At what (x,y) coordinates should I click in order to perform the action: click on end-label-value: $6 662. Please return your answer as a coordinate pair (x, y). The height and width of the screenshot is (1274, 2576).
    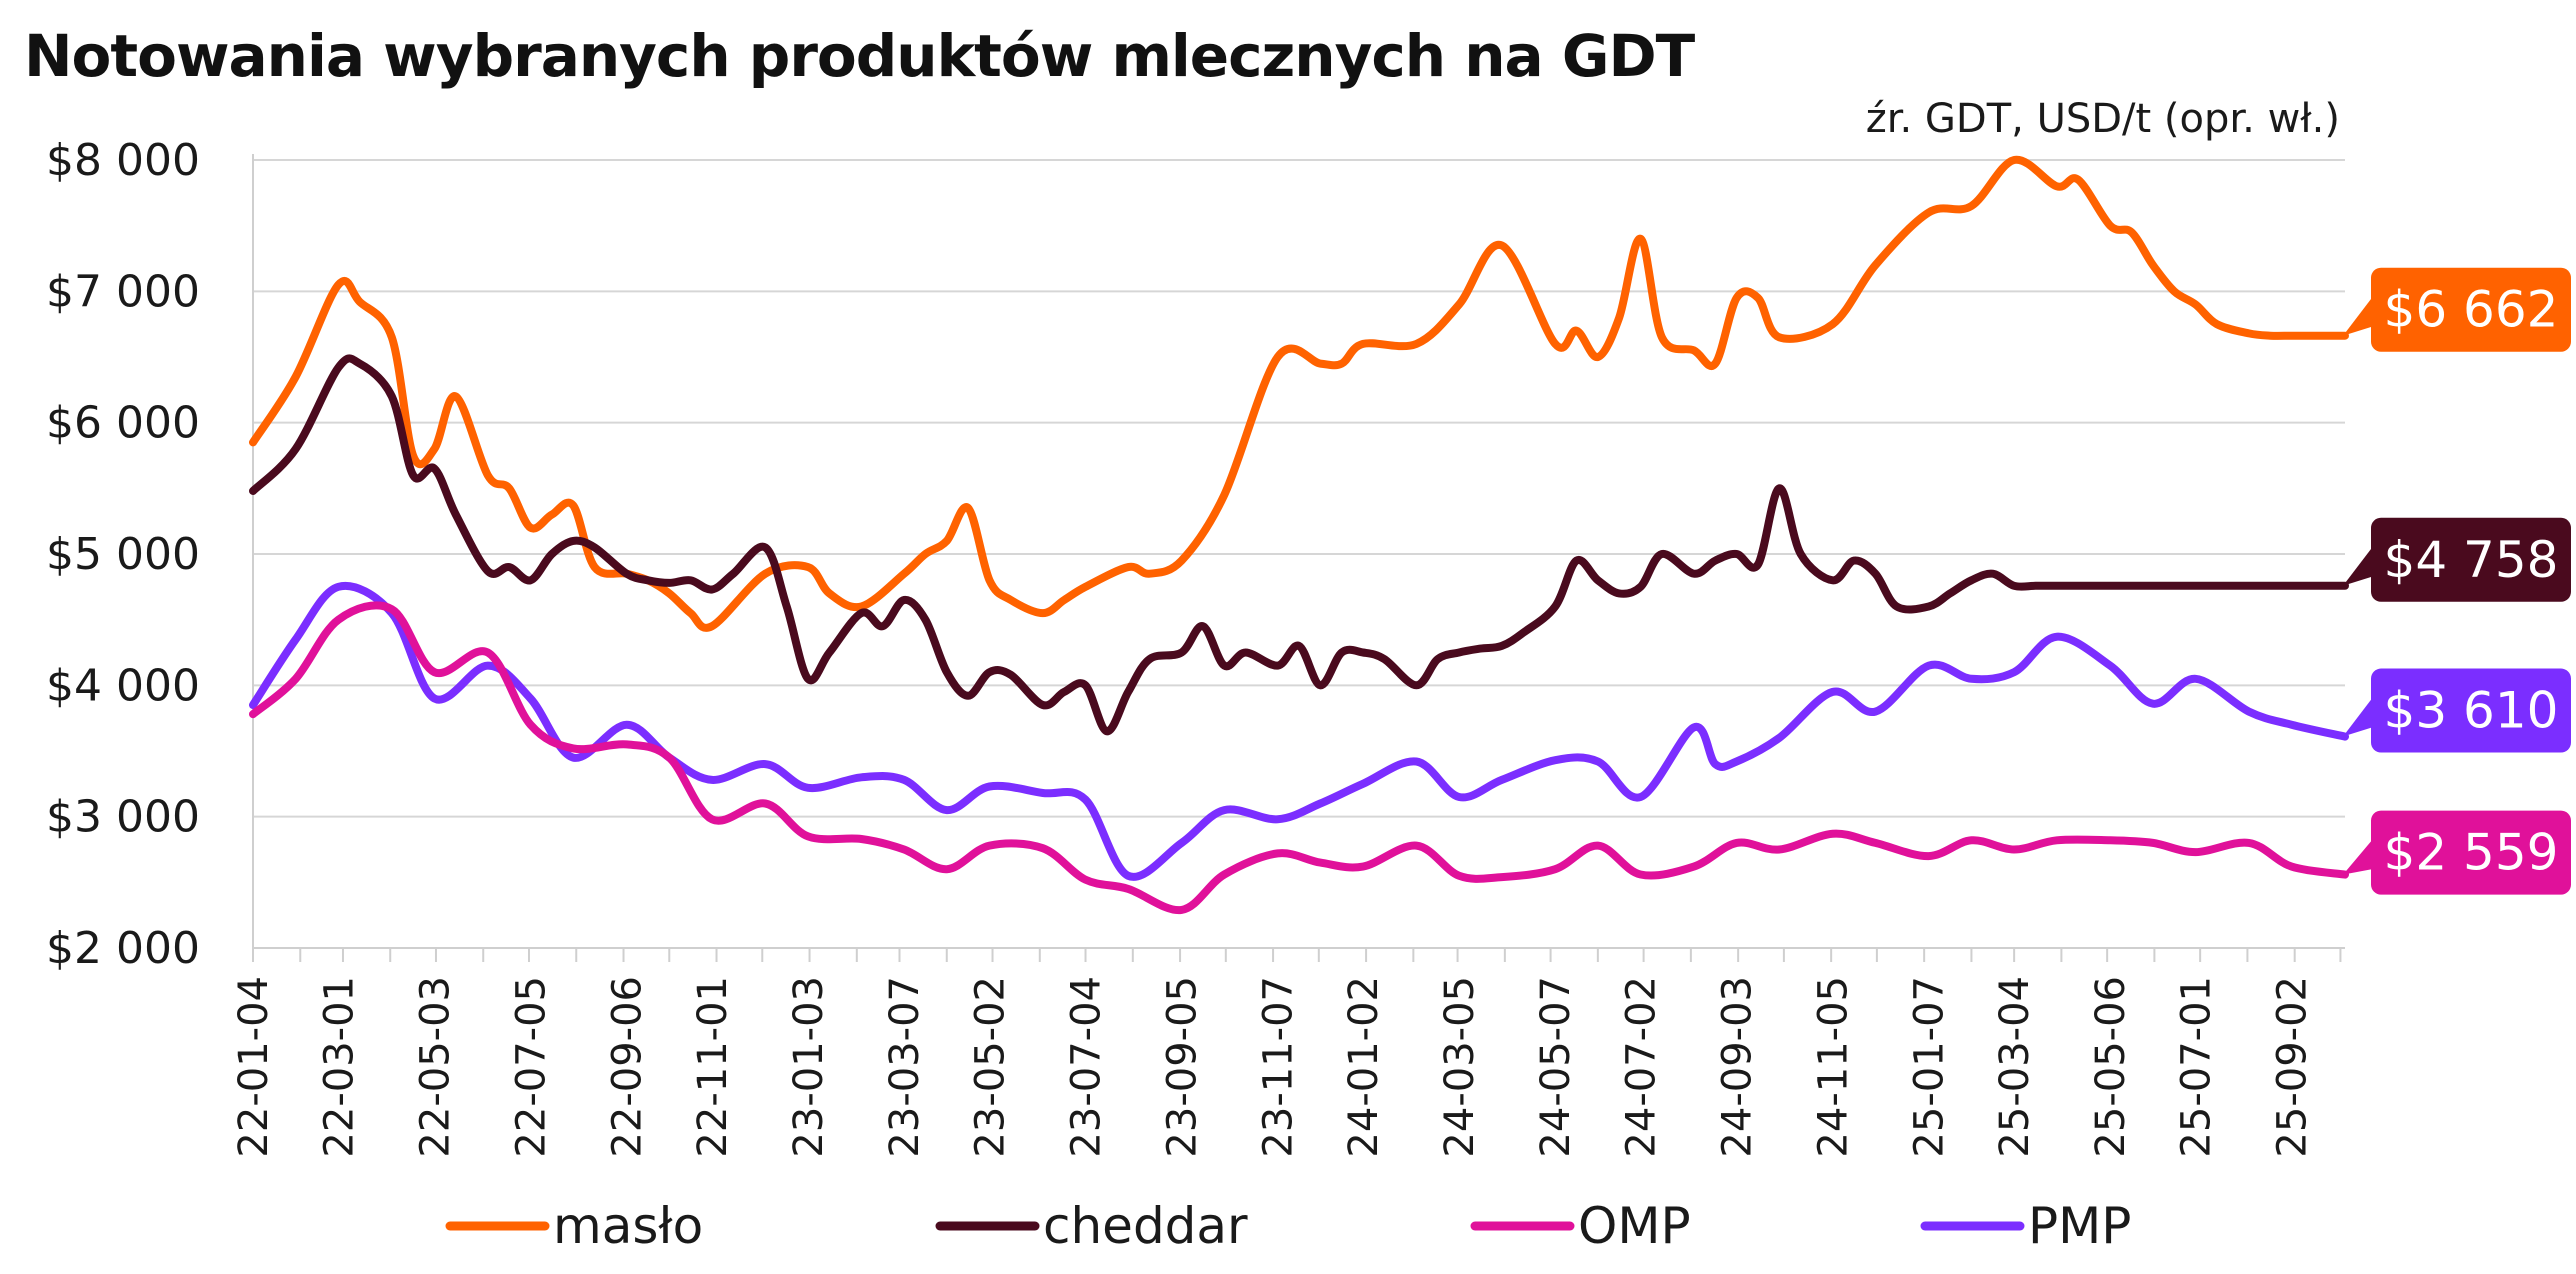
    Looking at the image, I should click on (2471, 310).